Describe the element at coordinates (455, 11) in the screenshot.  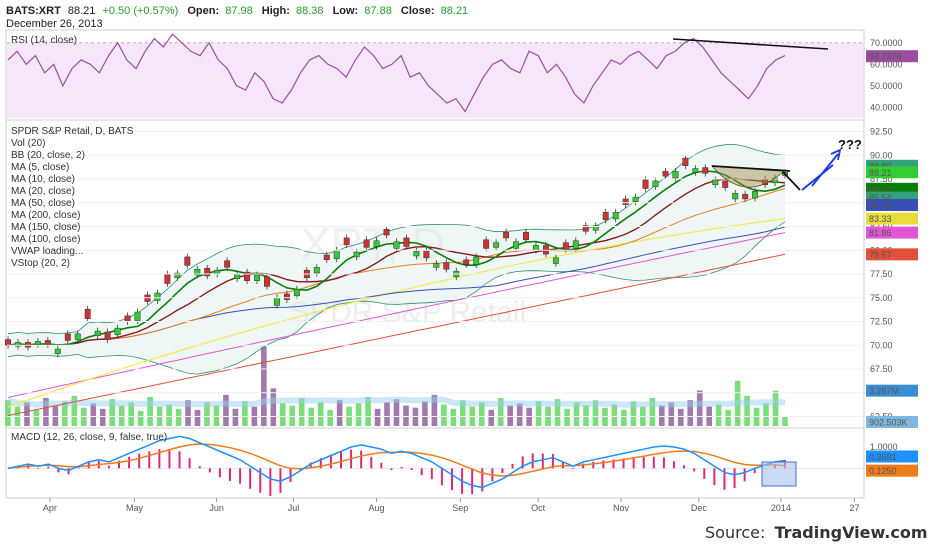
I see `header-close: 88.21` at that location.